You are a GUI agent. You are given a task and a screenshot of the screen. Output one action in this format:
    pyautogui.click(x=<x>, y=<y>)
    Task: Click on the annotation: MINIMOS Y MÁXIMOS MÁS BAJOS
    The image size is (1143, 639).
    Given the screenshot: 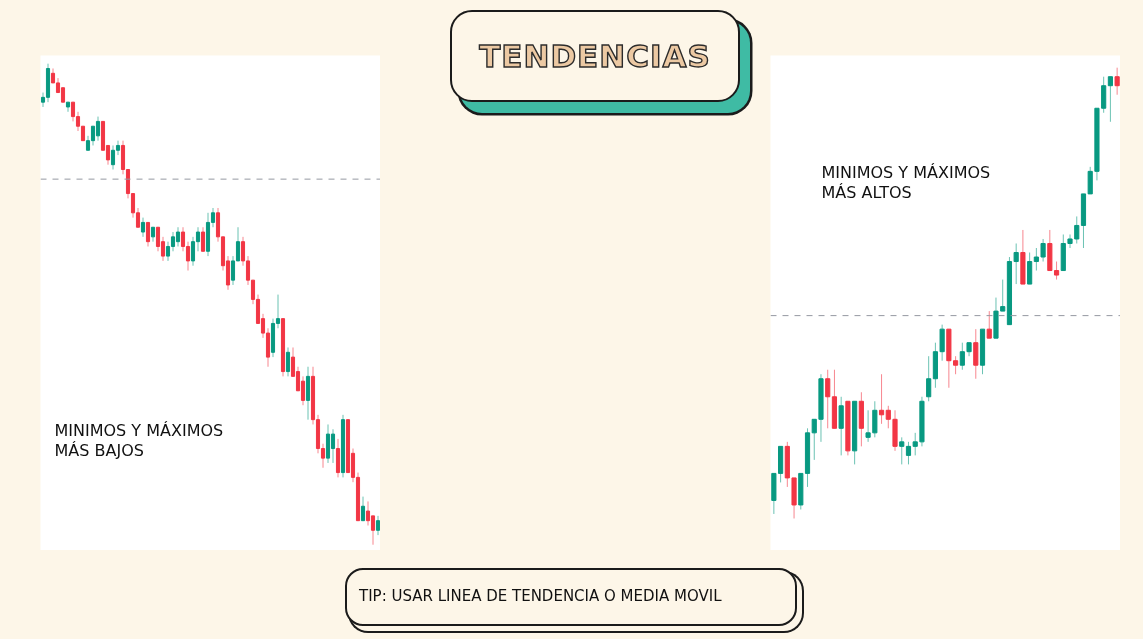 What is the action you would take?
    pyautogui.click(x=139, y=440)
    